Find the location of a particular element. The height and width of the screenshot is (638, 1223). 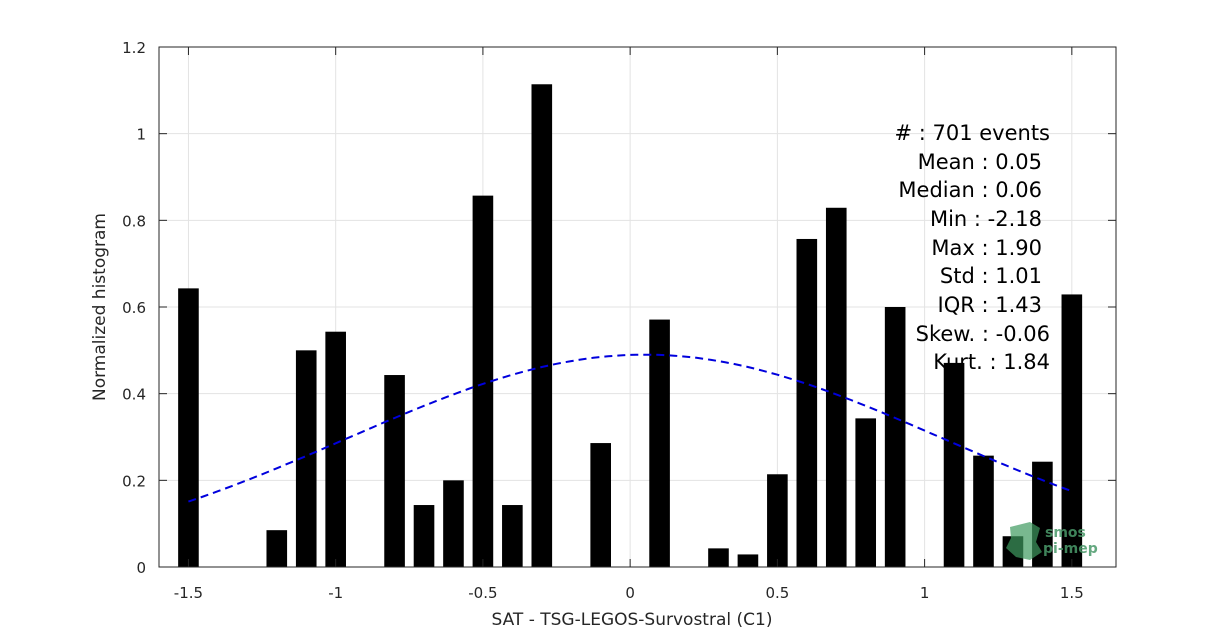

y-tick-label: 0.4 is located at coordinates (134, 395).